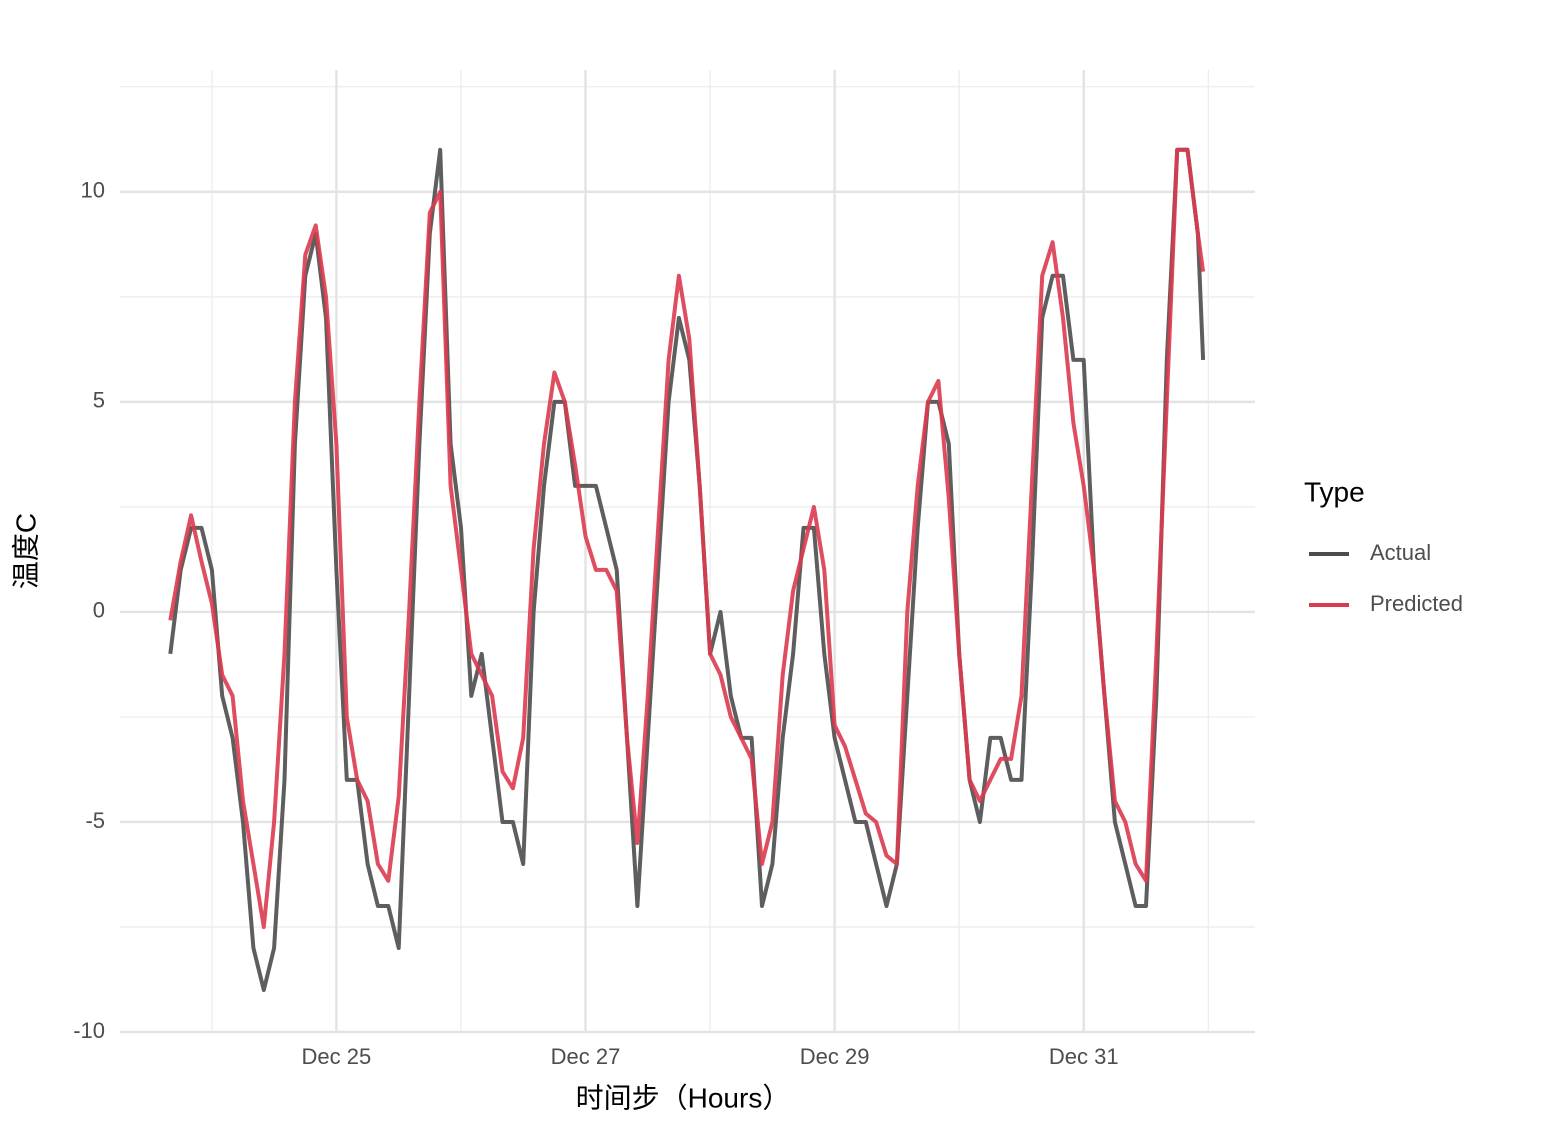 This screenshot has width=1548, height=1140. Describe the element at coordinates (683, 1097) in the screenshot. I see `x-axis-title: 时间步（Hours）` at that location.